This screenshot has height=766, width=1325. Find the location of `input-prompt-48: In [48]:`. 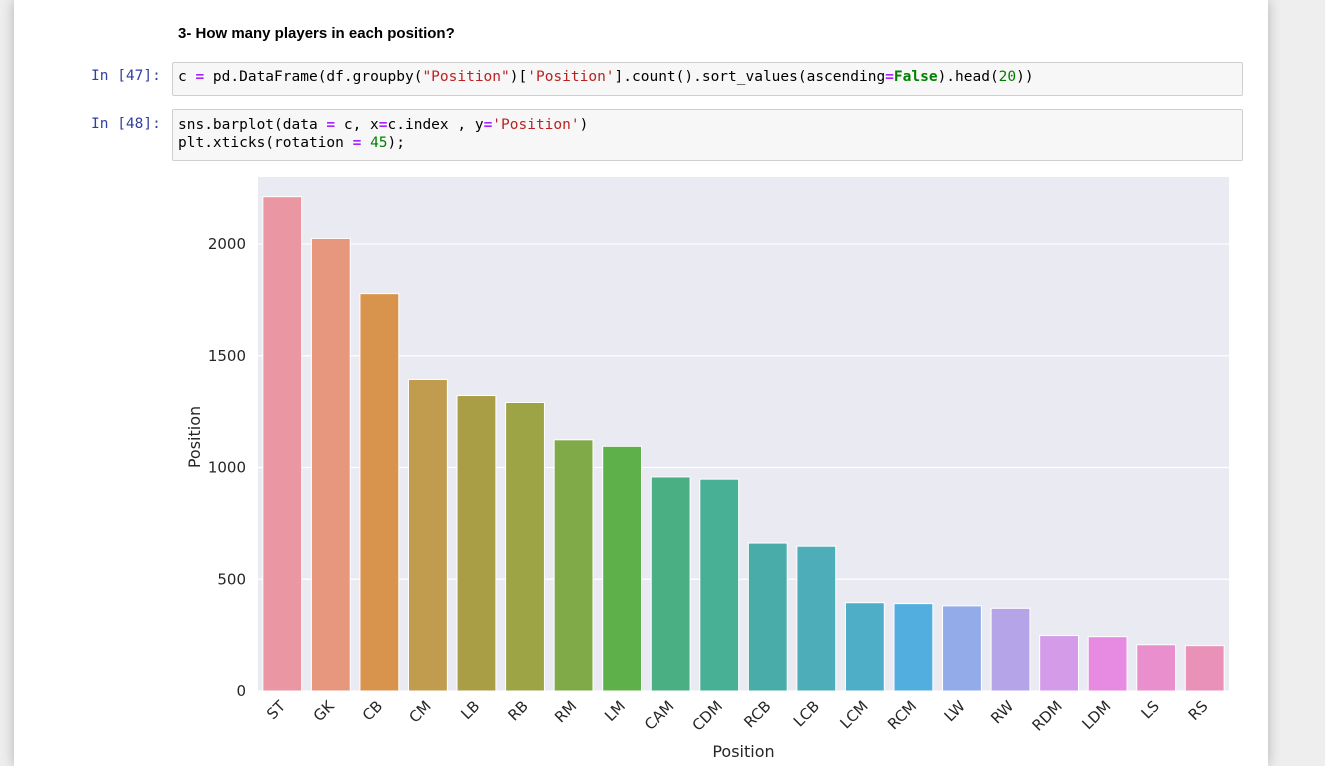

input-prompt-48: In [48]: is located at coordinates (126, 124).